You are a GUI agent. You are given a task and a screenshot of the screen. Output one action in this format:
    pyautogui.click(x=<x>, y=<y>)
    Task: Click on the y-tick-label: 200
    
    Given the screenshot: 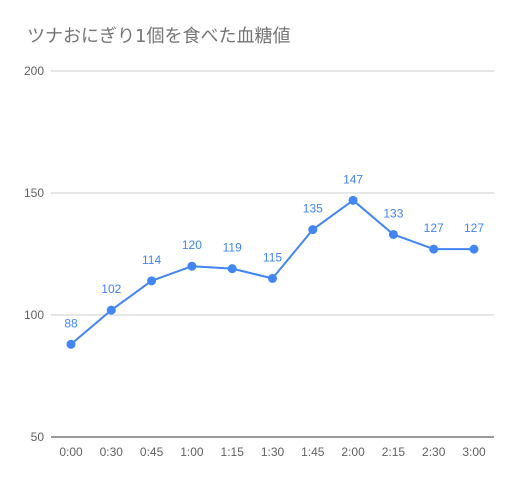 What is the action you would take?
    pyautogui.click(x=34, y=71)
    